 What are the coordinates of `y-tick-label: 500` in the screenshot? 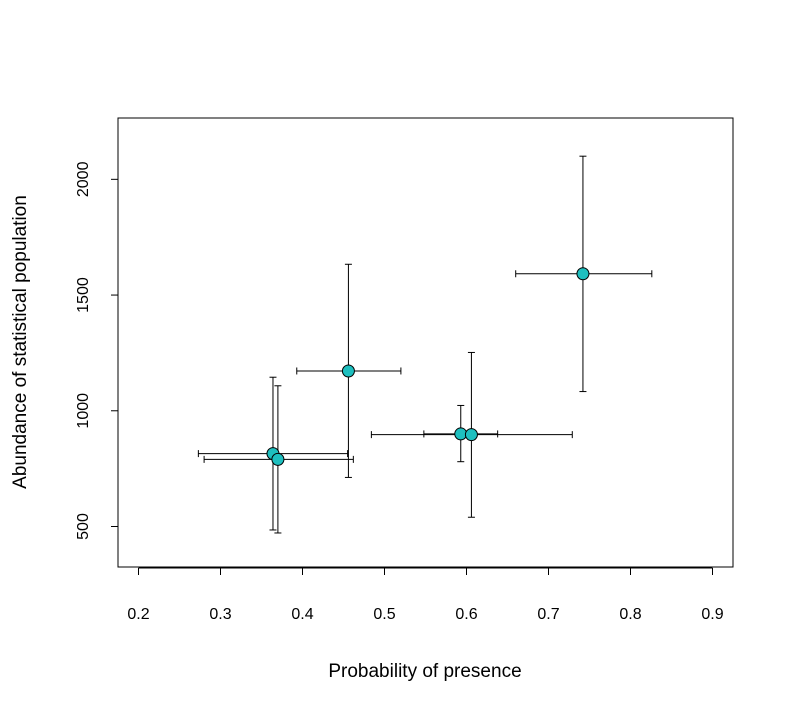 It's located at (83, 526).